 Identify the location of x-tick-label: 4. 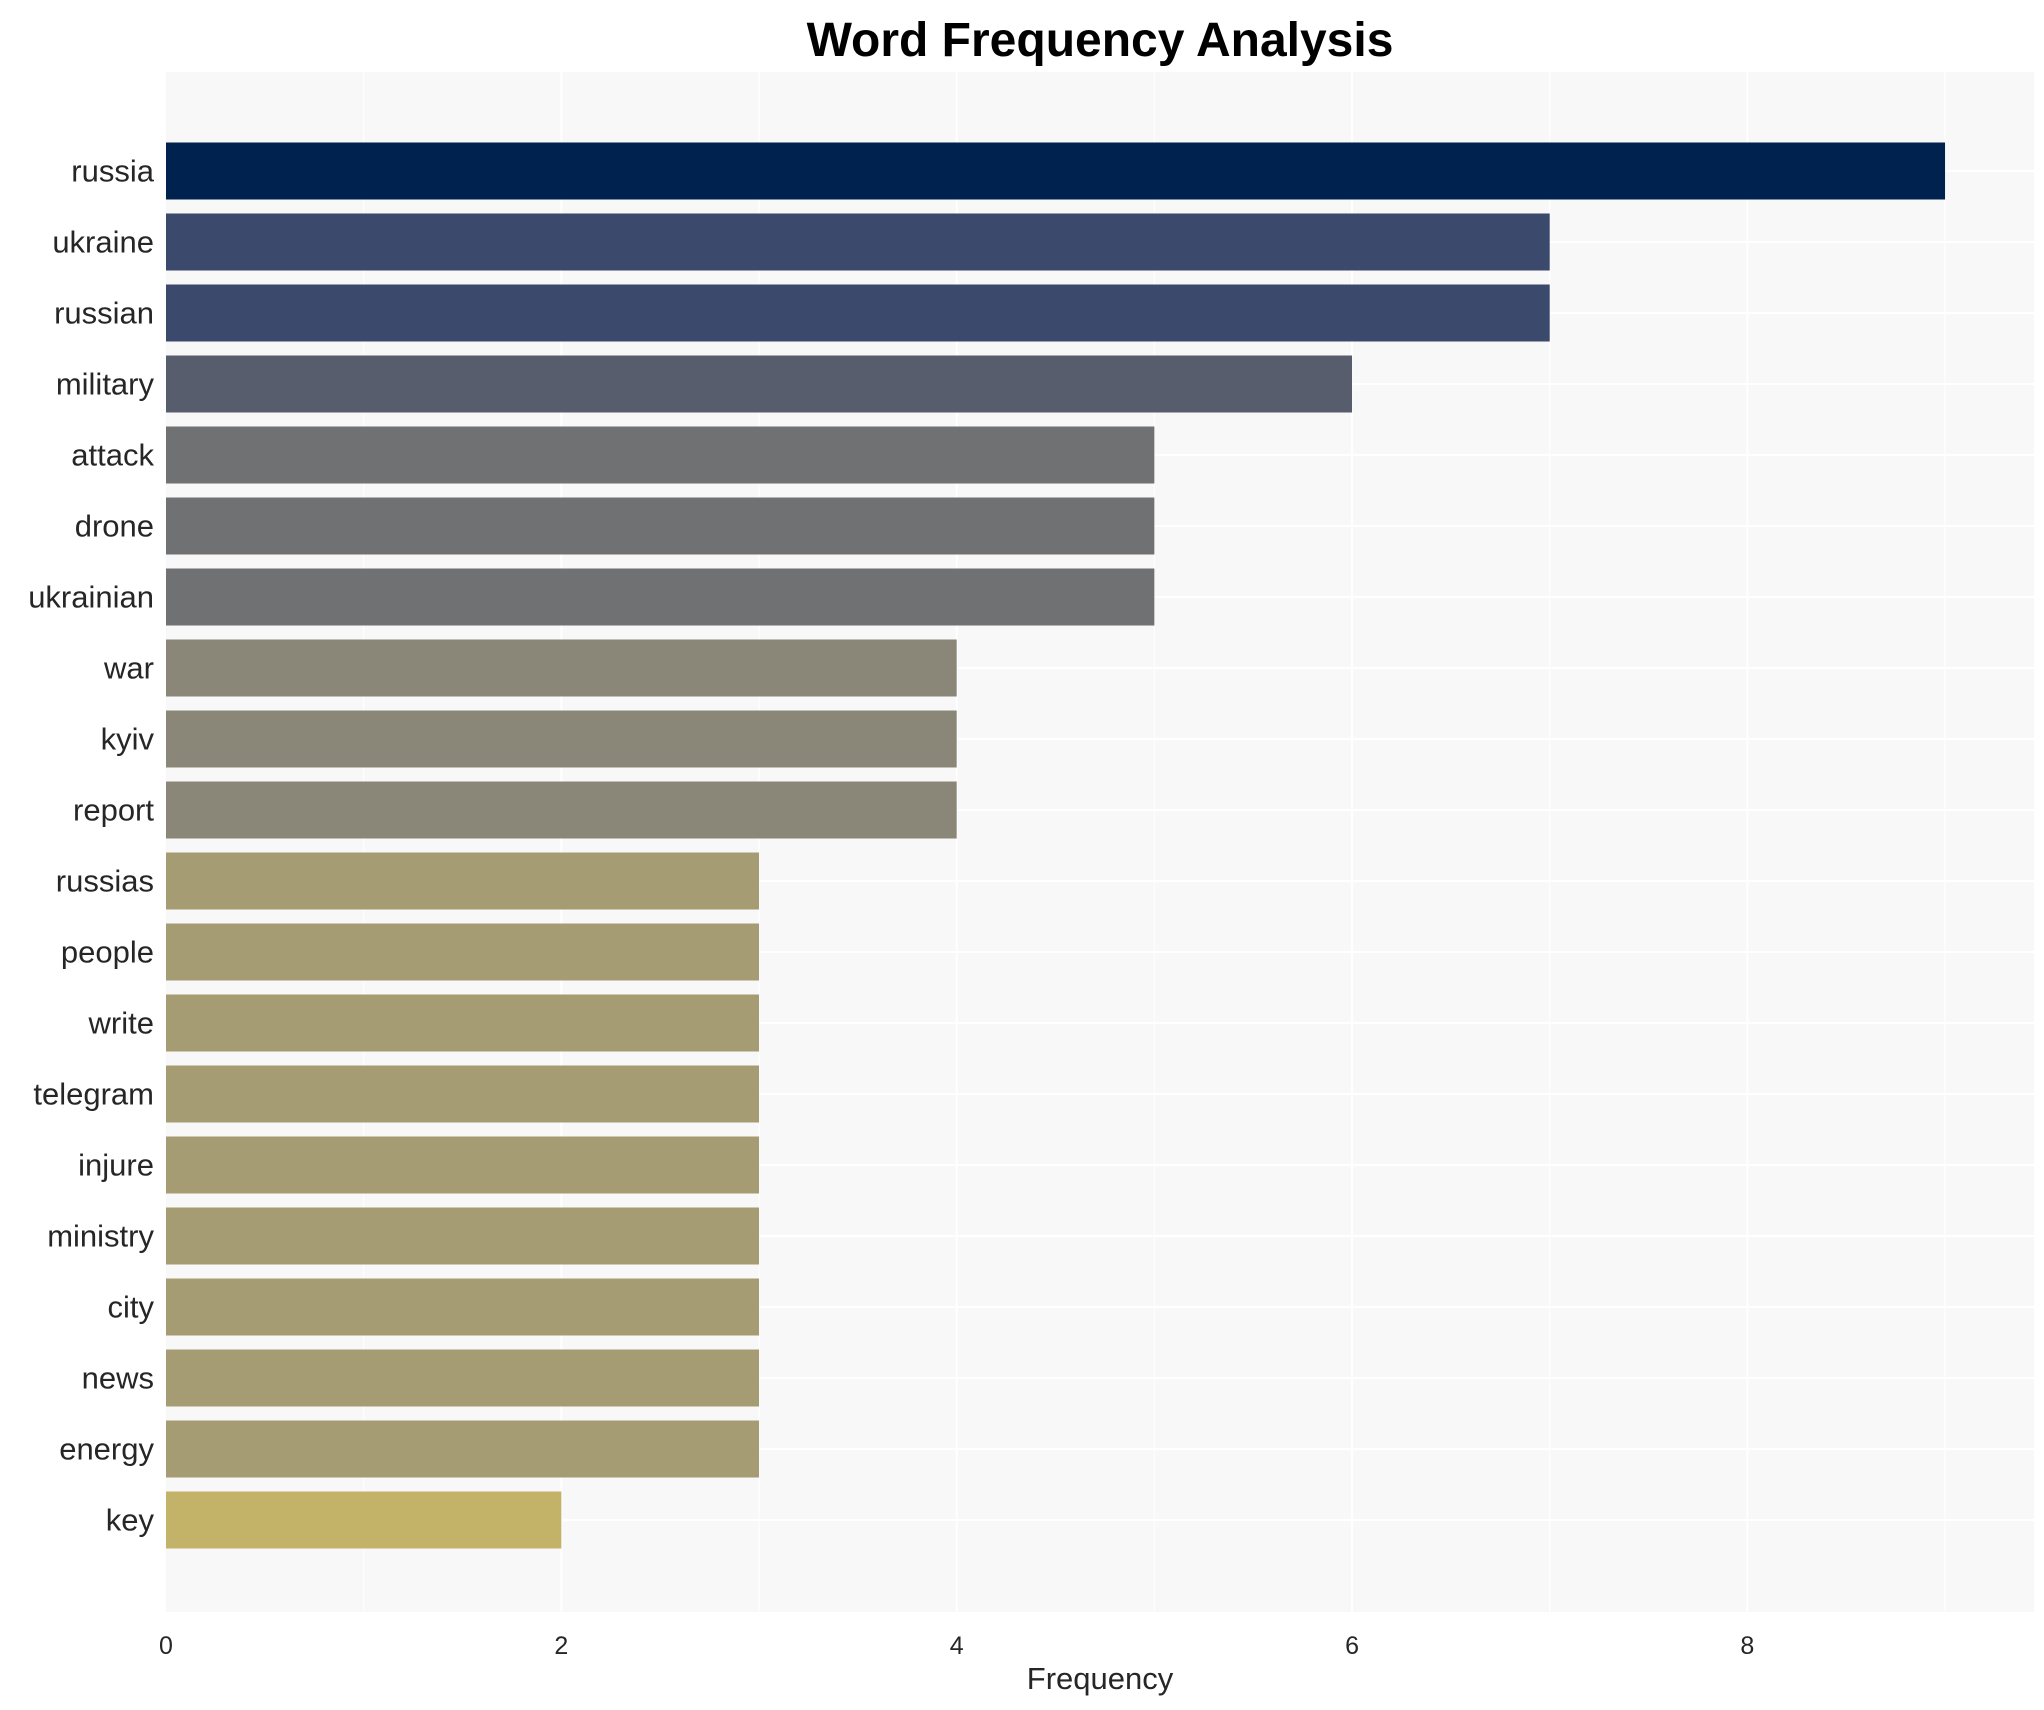
(957, 1646).